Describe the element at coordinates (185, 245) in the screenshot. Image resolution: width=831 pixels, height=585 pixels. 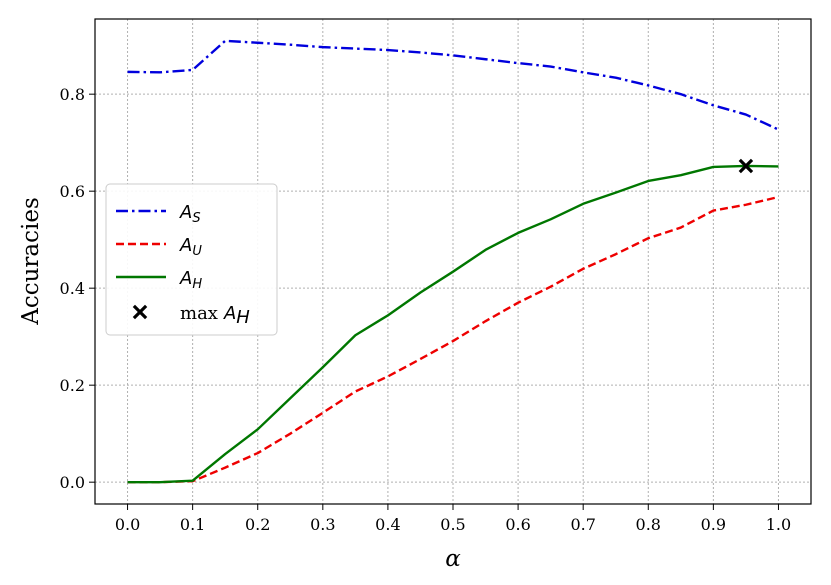
I see `legend-label-au-main: A` at that location.